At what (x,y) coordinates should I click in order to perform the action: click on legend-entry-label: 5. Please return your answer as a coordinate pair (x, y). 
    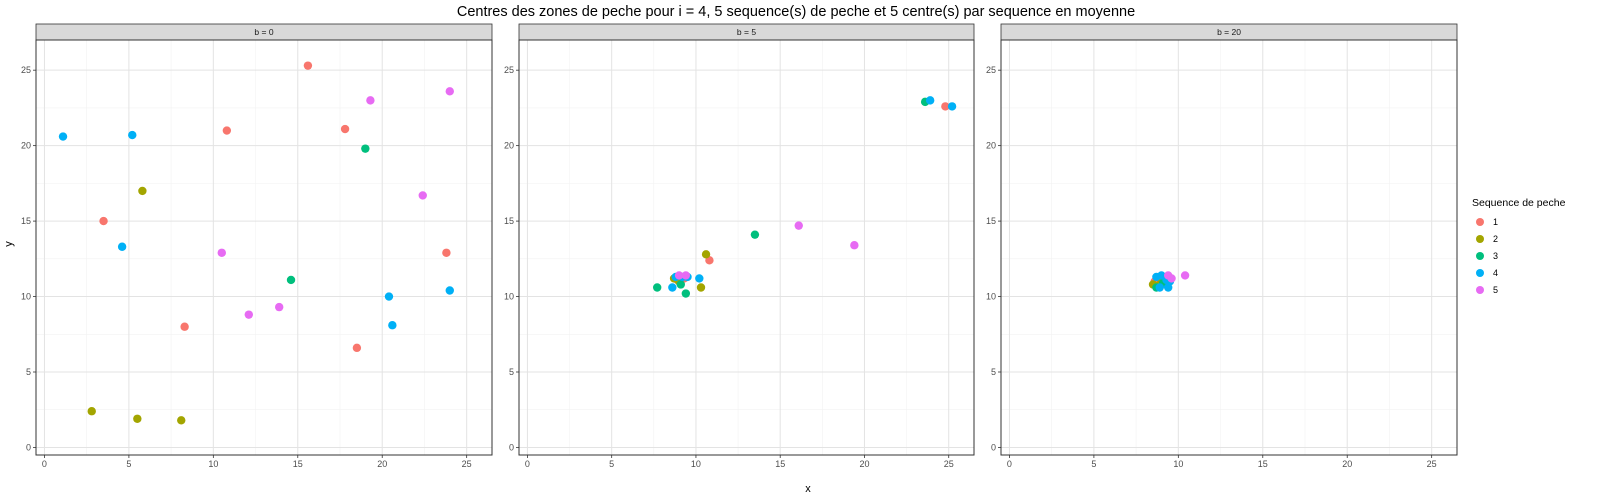
    Looking at the image, I should click on (1495, 290).